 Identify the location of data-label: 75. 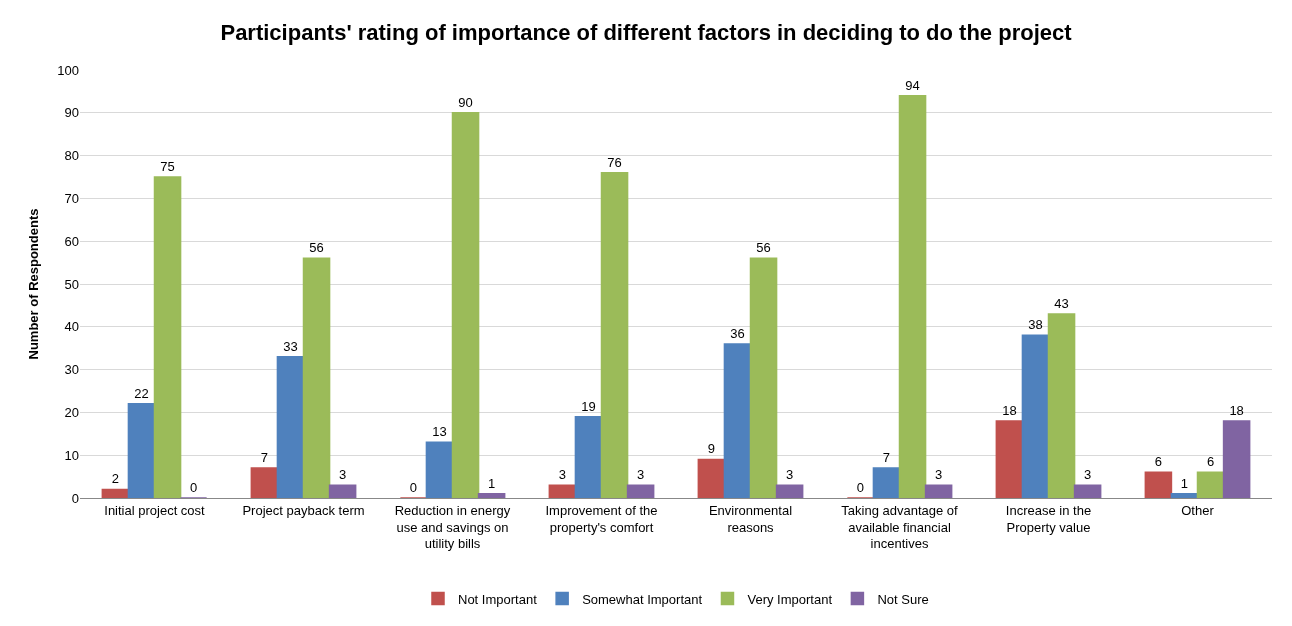
(167, 166).